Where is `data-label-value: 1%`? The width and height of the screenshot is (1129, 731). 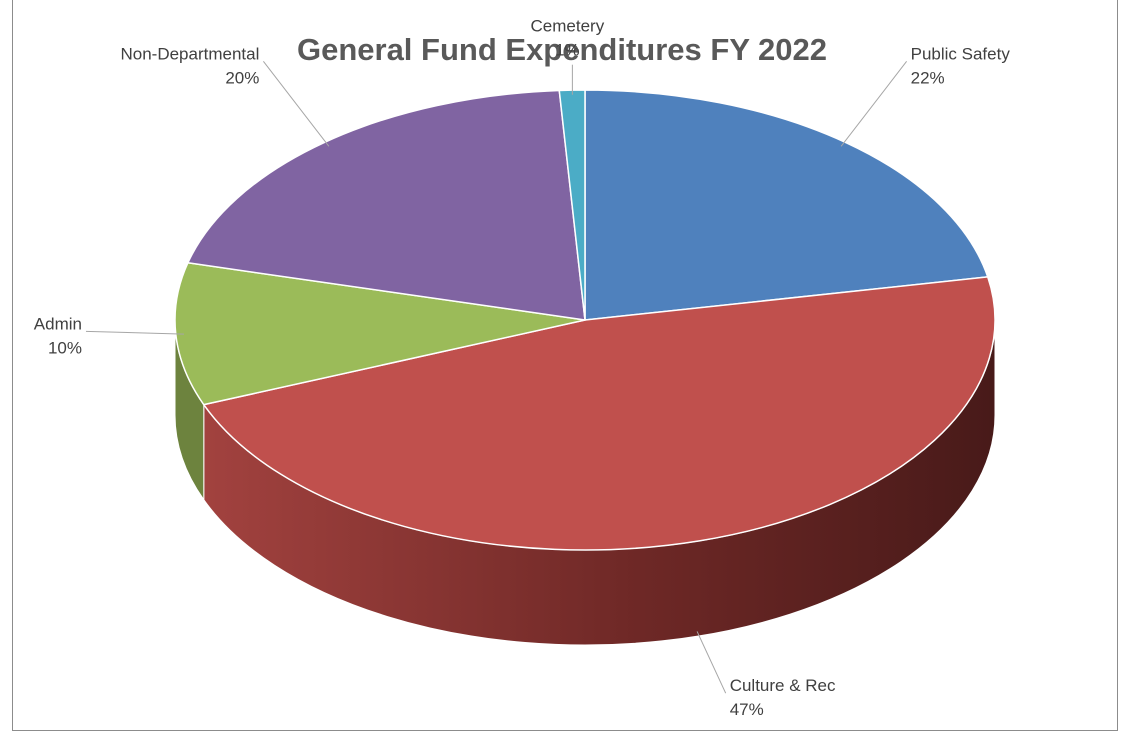 data-label-value: 1% is located at coordinates (567, 50).